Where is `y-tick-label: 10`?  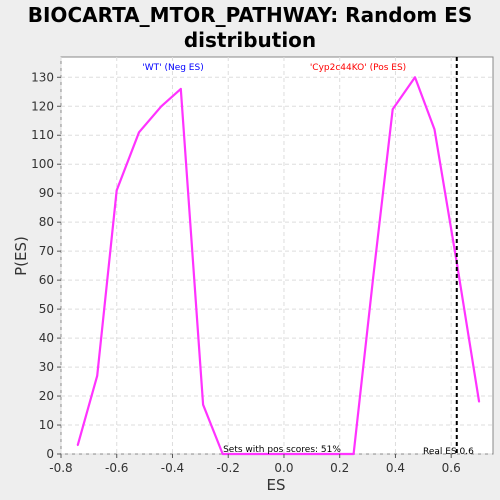 y-tick-label: 10 is located at coordinates (46, 425).